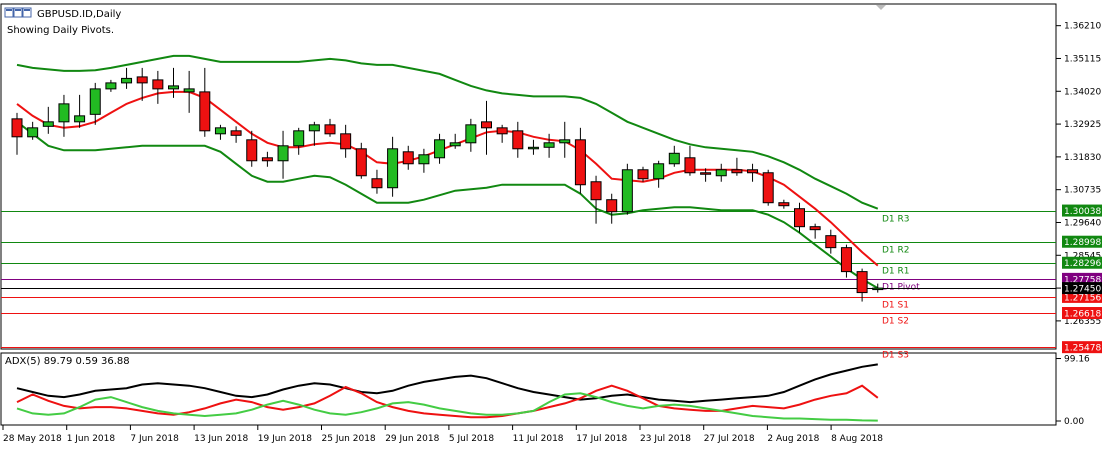  What do you see at coordinates (1082, 158) in the screenshot?
I see `price-tick-label-4: 1.31830` at bounding box center [1082, 158].